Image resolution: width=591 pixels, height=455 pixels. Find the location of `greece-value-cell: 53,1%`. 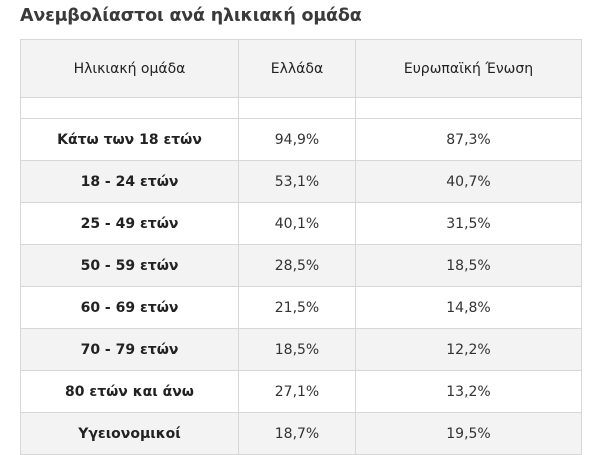

greece-value-cell: 53,1% is located at coordinates (297, 181).